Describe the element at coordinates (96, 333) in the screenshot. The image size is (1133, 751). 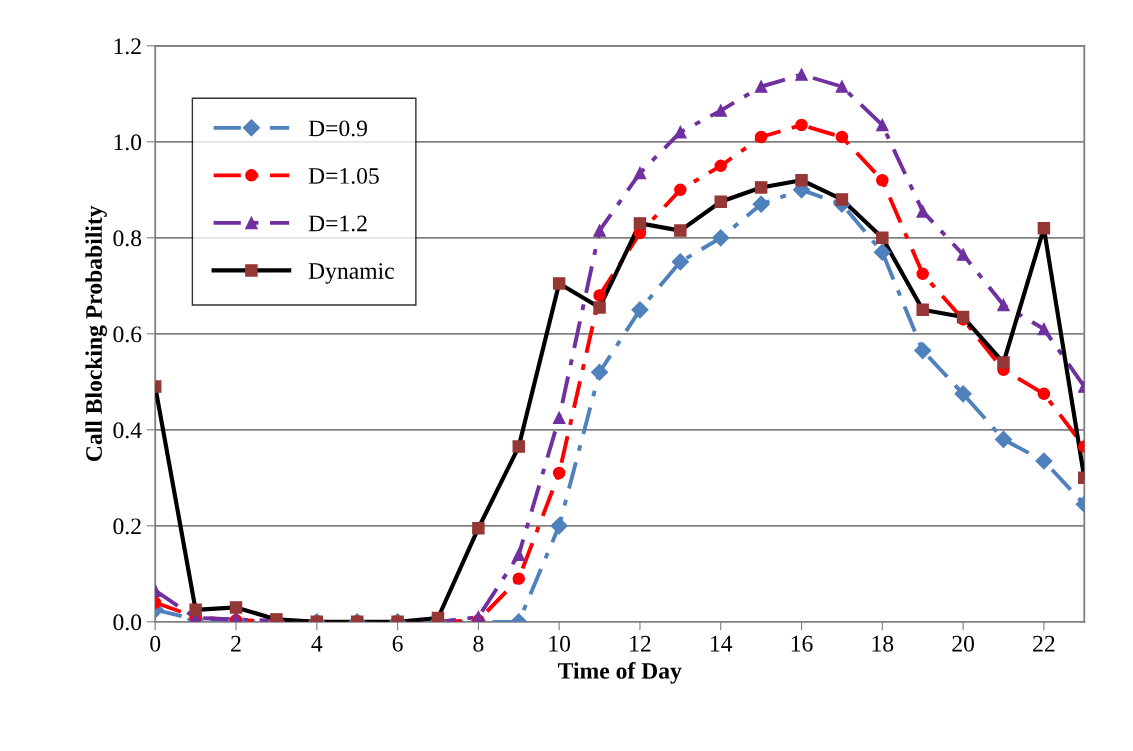
I see `y-axis-title: Call Blocking Probability` at that location.